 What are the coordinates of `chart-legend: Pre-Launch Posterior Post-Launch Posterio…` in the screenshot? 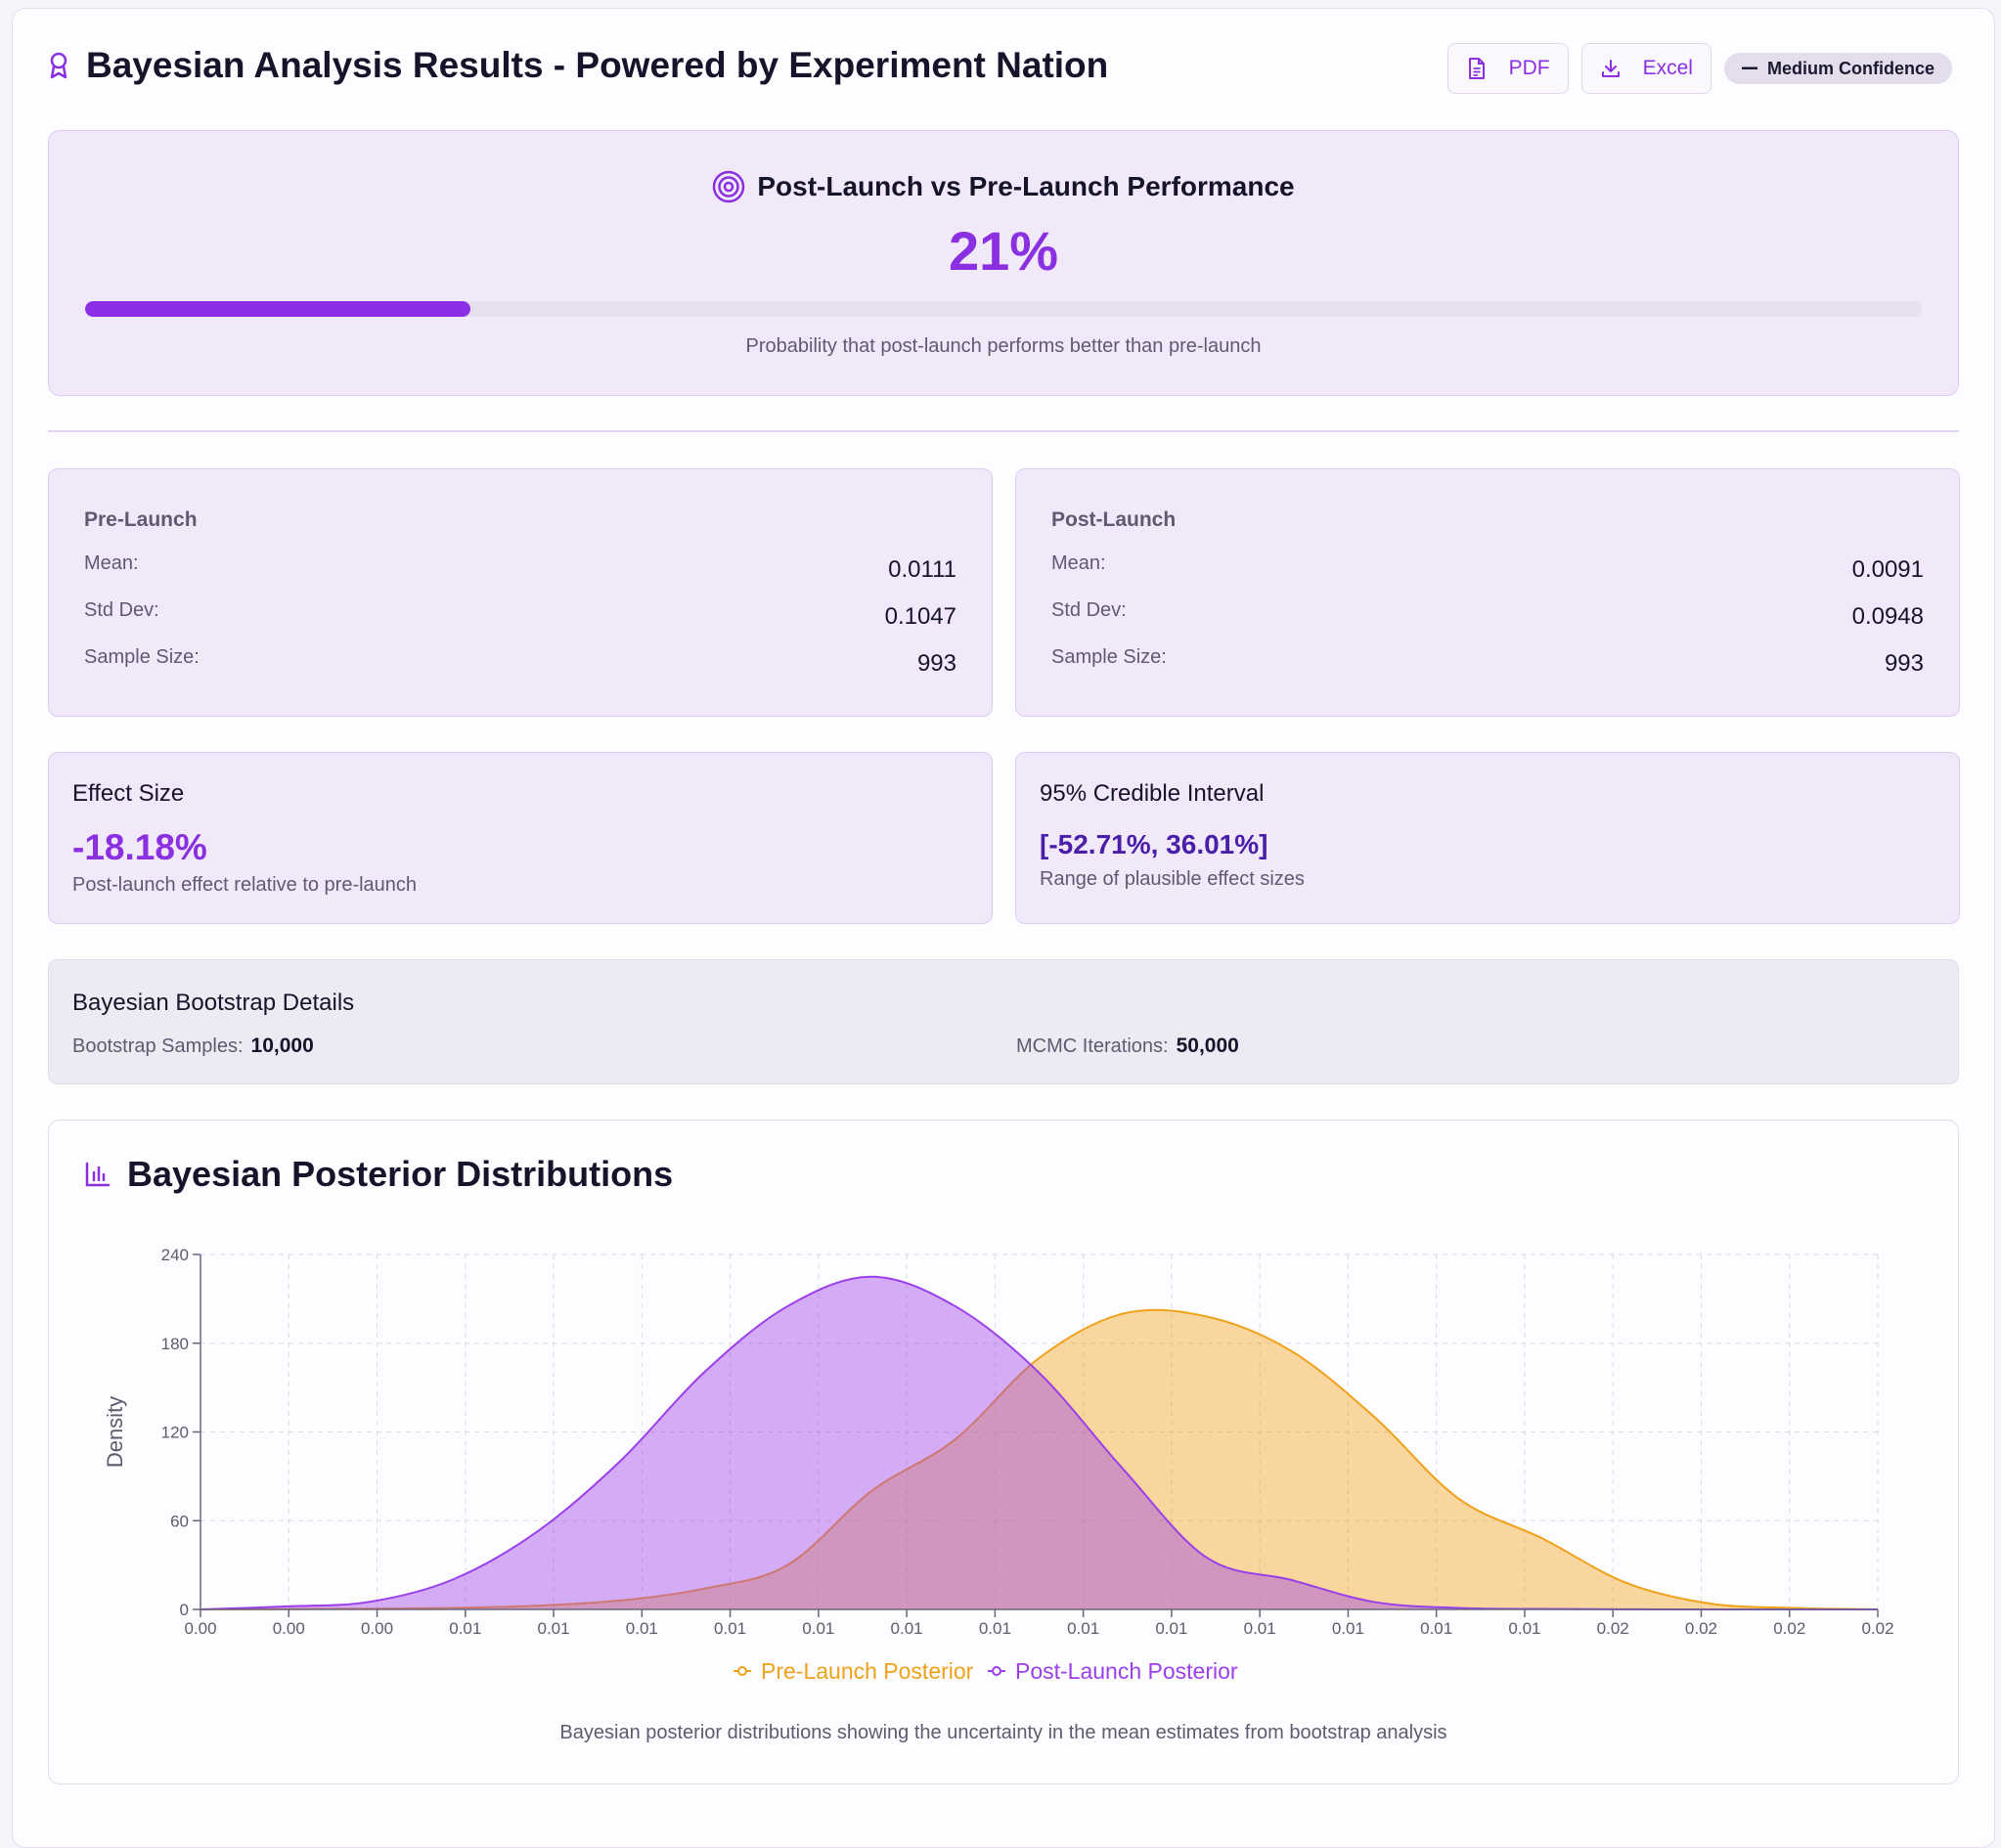 It's located at (986, 1671).